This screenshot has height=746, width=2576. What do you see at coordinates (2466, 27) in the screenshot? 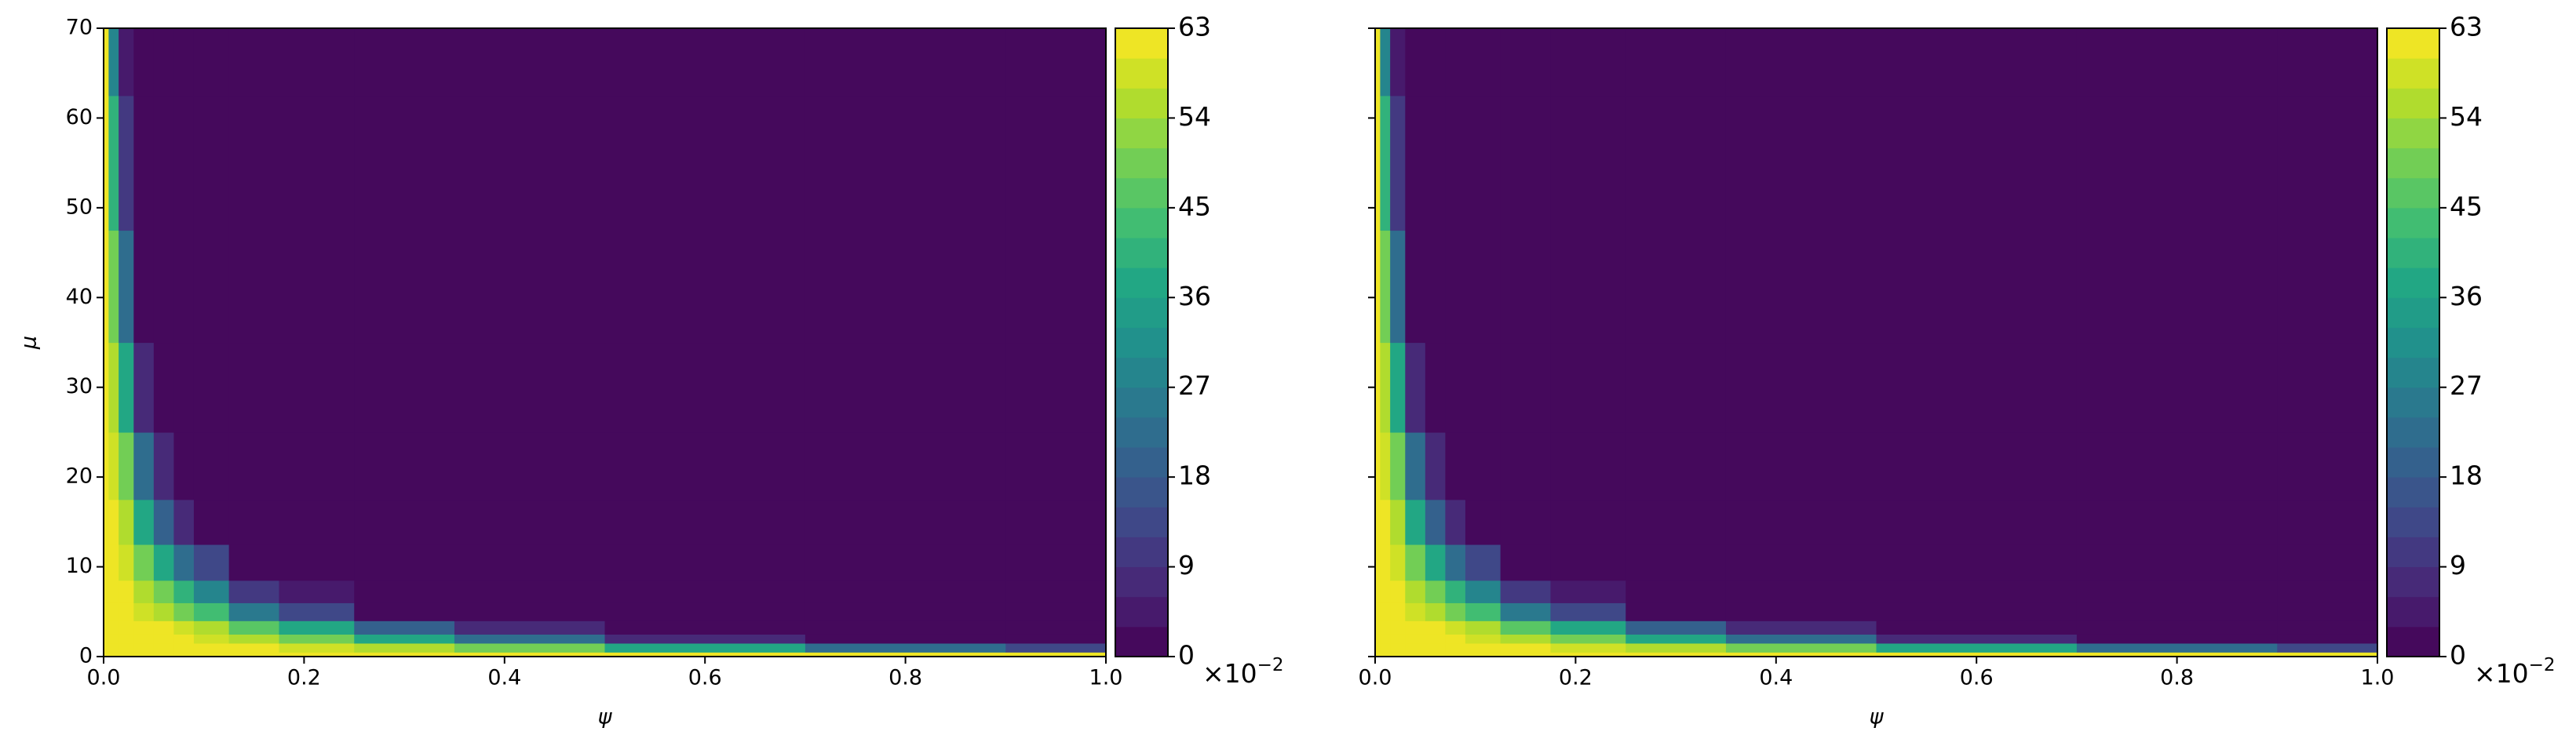
I see `colorbar-tick-label: 63` at bounding box center [2466, 27].